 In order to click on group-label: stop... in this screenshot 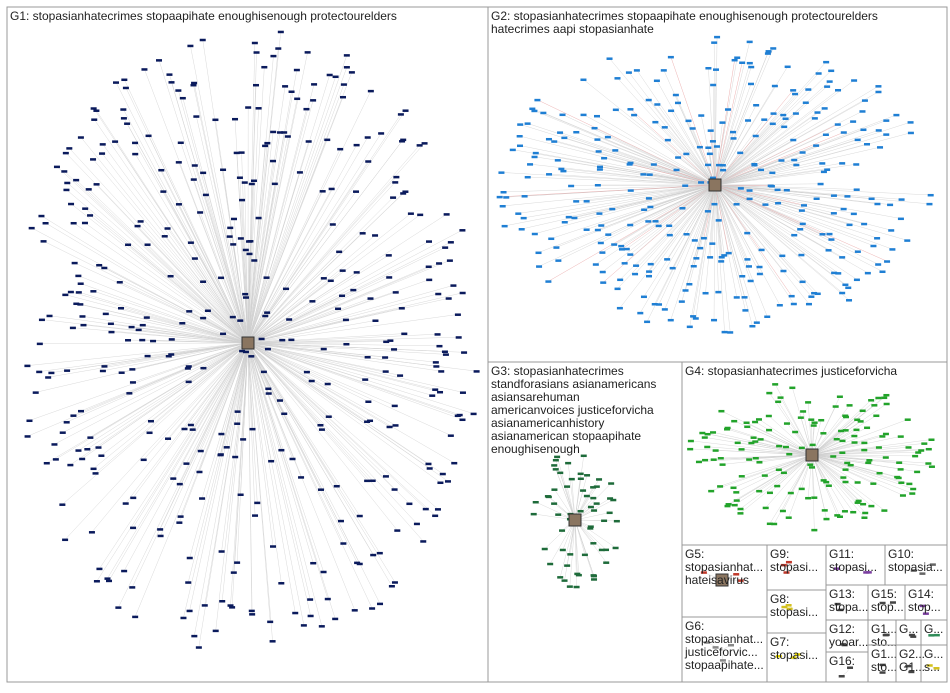, I will do `click(887, 607)`.